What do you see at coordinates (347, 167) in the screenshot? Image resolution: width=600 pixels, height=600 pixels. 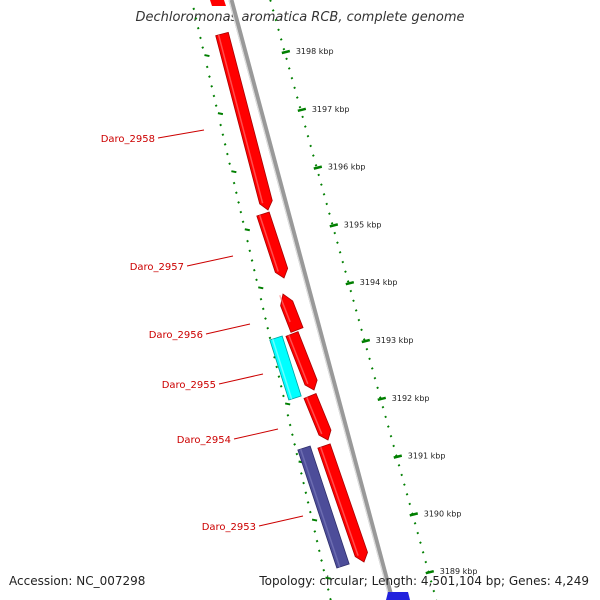 I see `kbp-label: 3196 kbp` at bounding box center [347, 167].